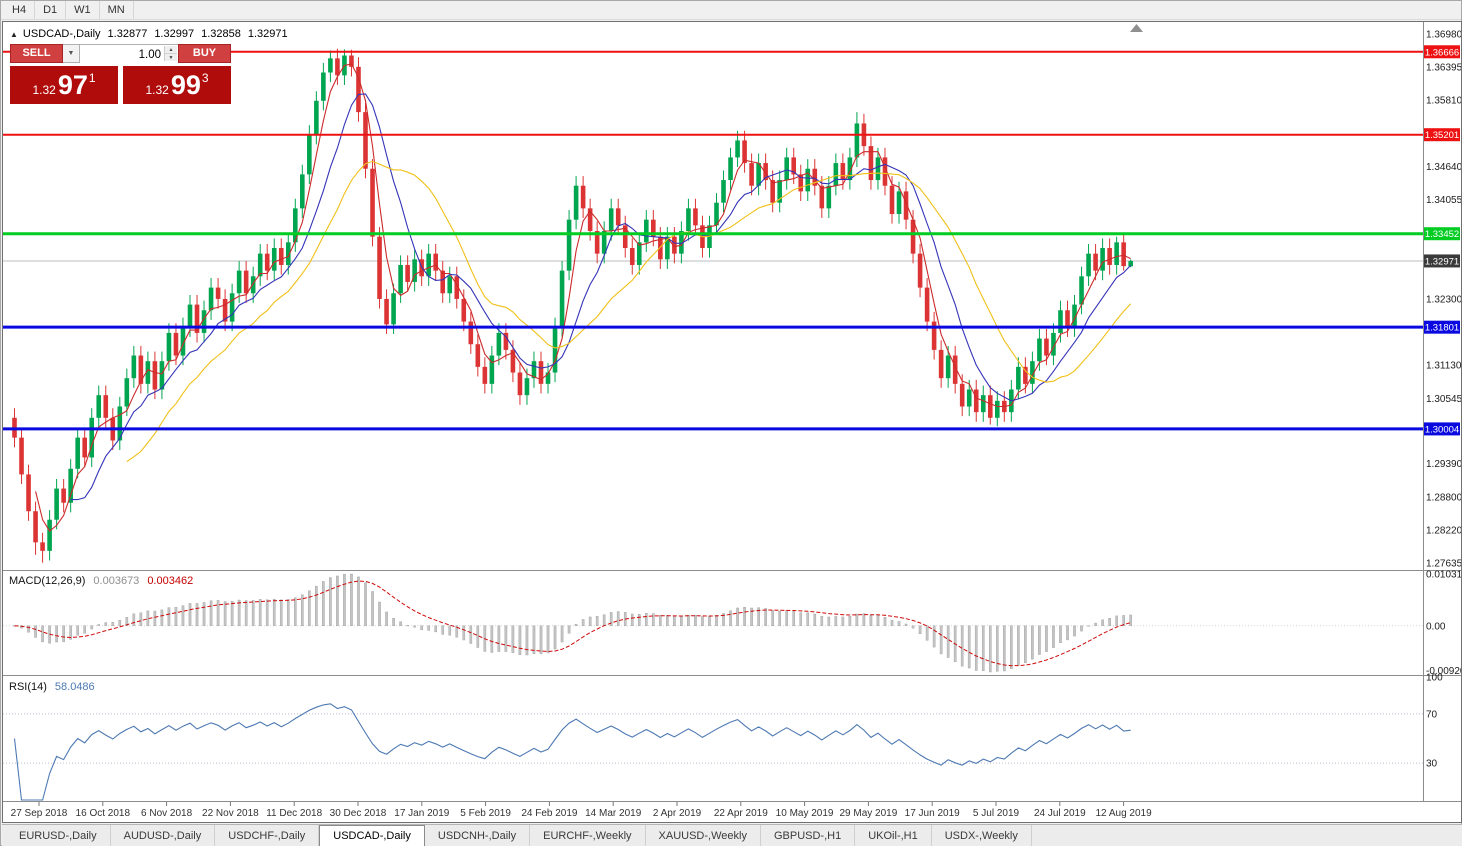 The height and width of the screenshot is (846, 1462). Describe the element at coordinates (92, 78) in the screenshot. I see `sell-price-point: 1` at that location.